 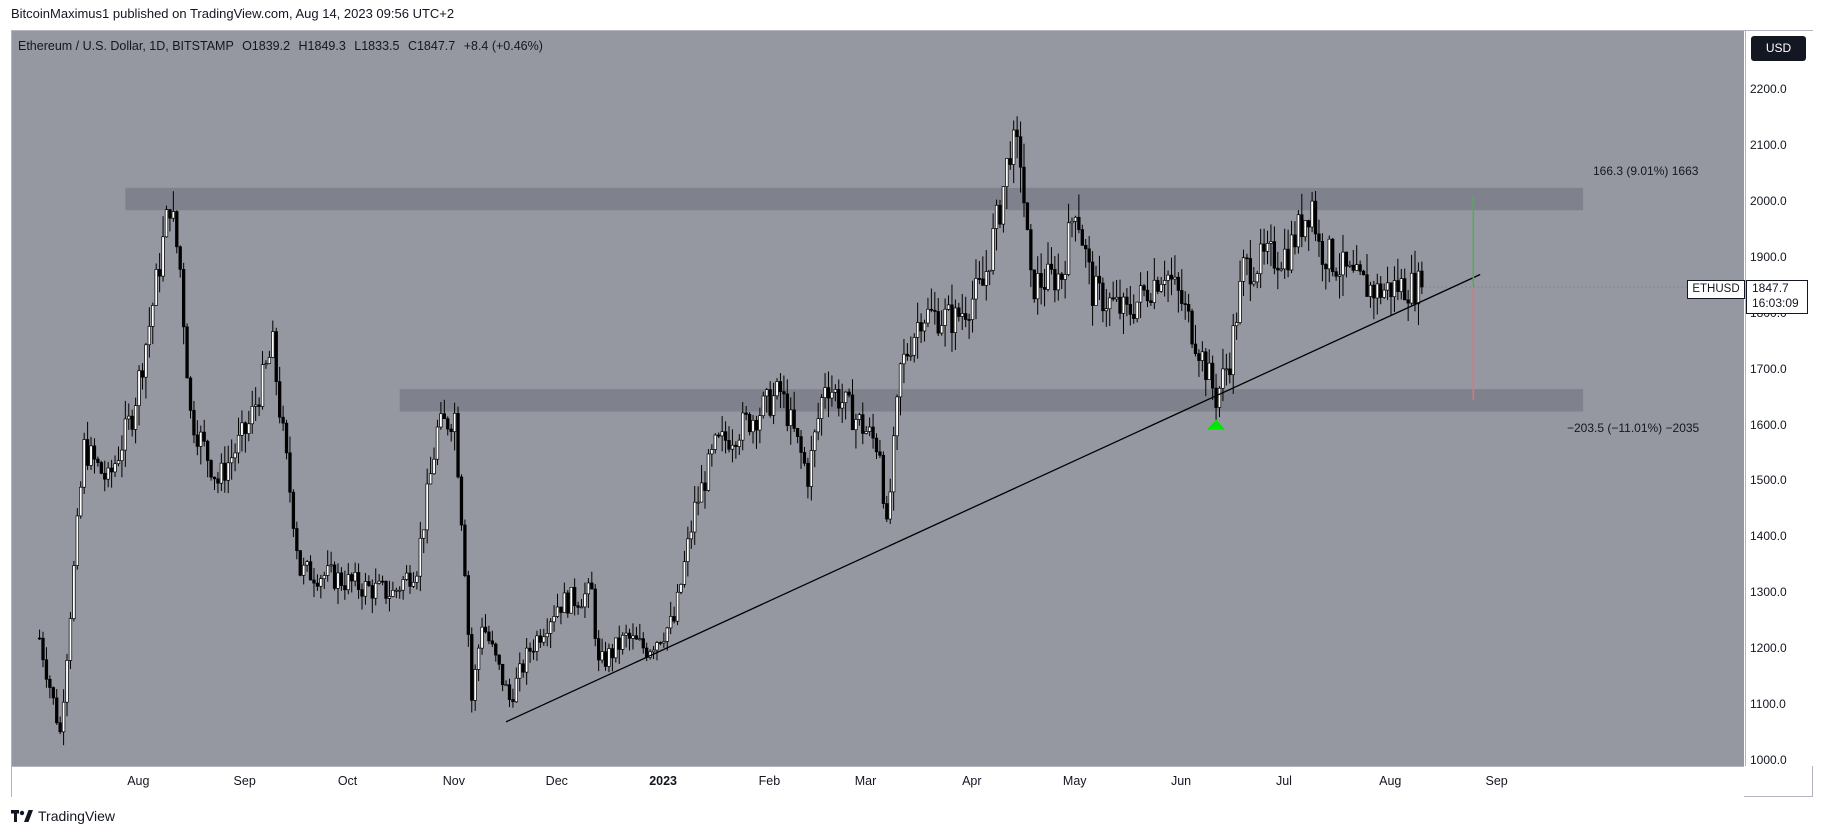 I want to click on tradingview-logo-icon, so click(x=22, y=816).